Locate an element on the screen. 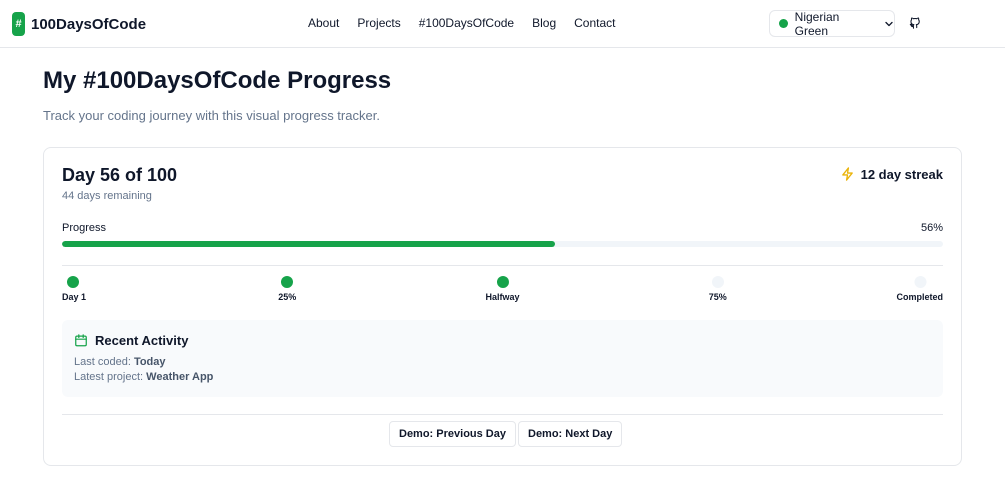  chevron-down-icon is located at coordinates (889, 24).